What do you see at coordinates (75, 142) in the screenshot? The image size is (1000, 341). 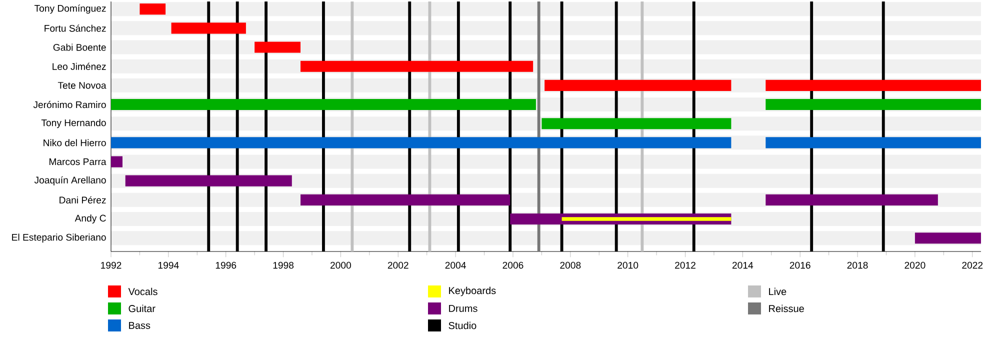 I see `y-tick-label: Niko del Hierro` at bounding box center [75, 142].